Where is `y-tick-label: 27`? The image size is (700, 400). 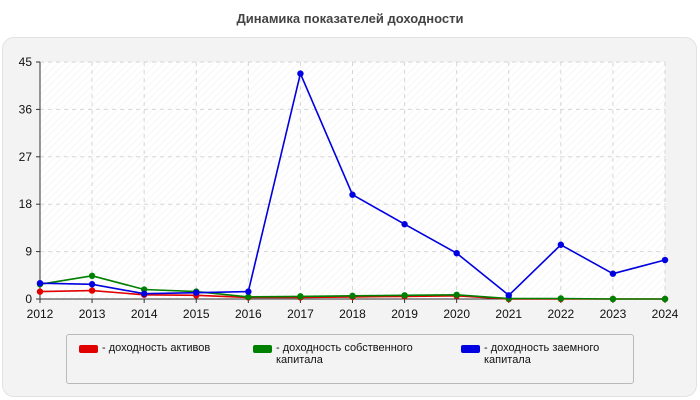
y-tick-label: 27 is located at coordinates (26, 157).